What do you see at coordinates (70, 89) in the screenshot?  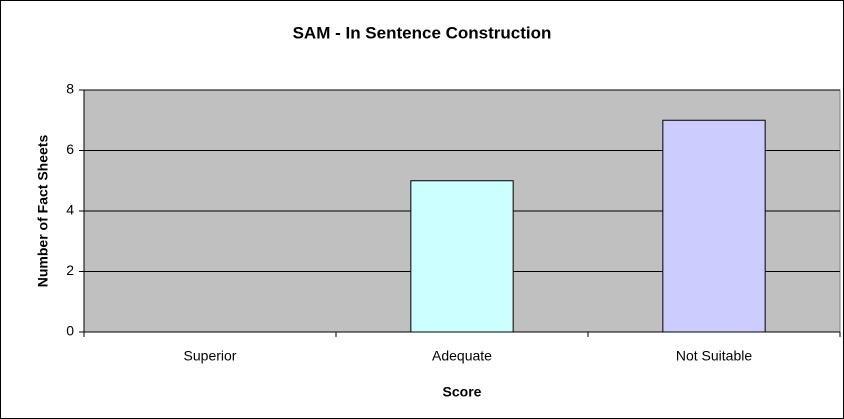 I see `y-tick-label: 8` at bounding box center [70, 89].